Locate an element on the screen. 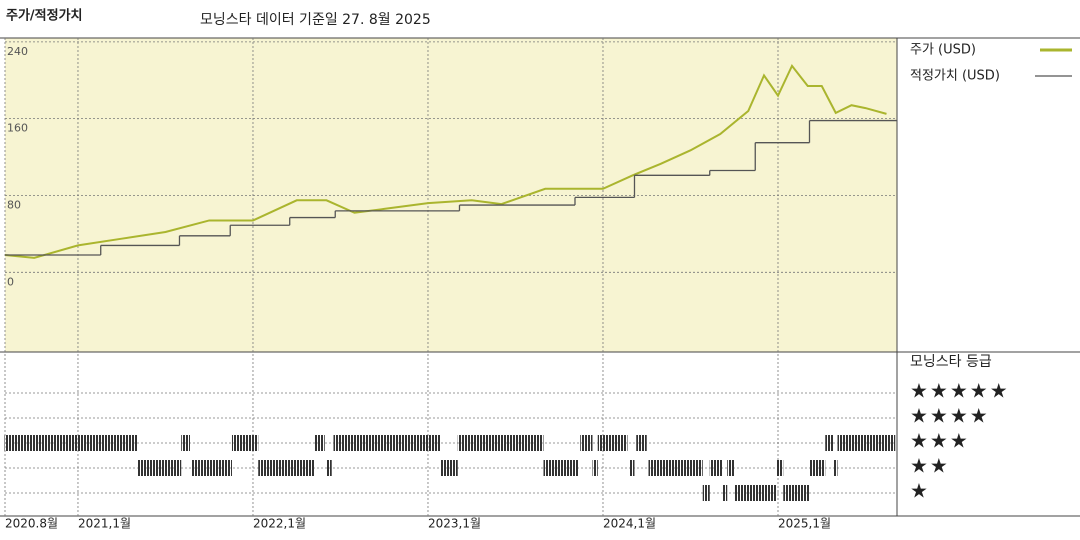  y-tick-label: 240 is located at coordinates (17, 51).